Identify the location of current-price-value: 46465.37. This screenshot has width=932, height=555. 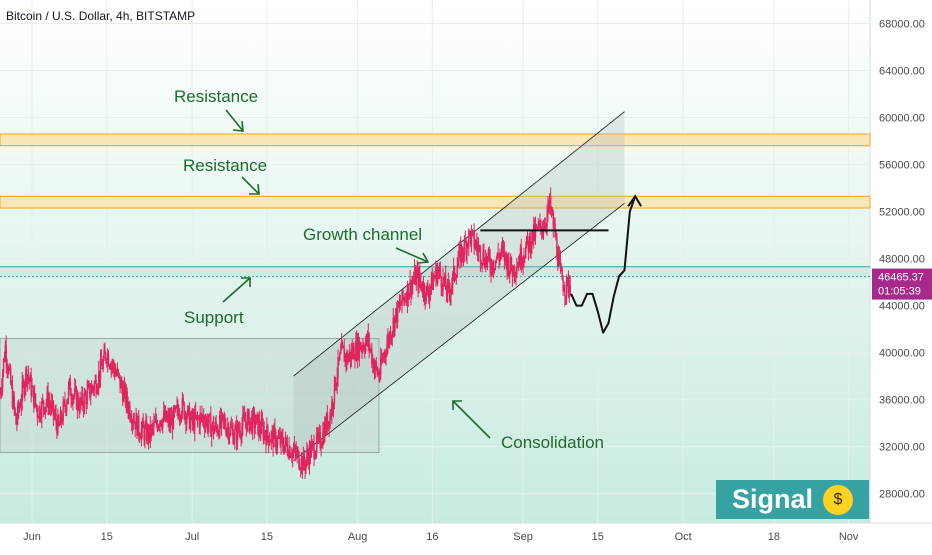
(901, 278).